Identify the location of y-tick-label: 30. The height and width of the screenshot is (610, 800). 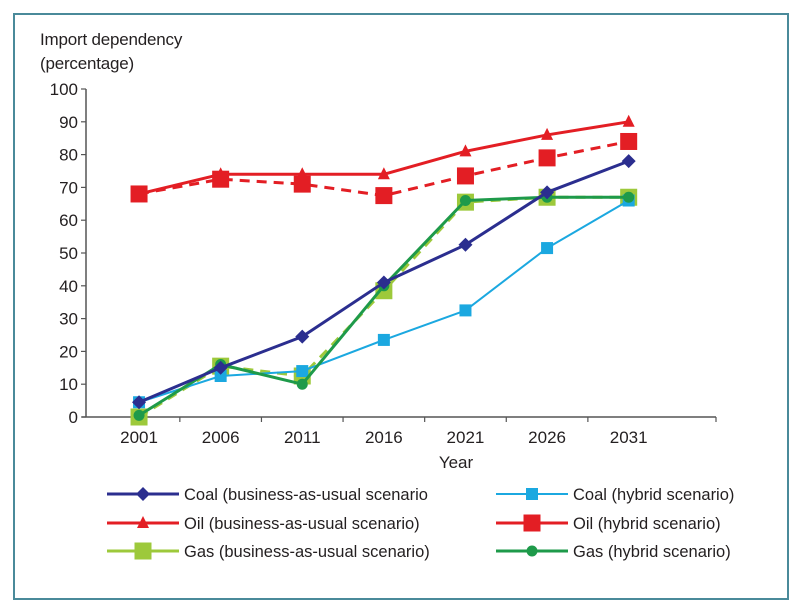
(68, 319).